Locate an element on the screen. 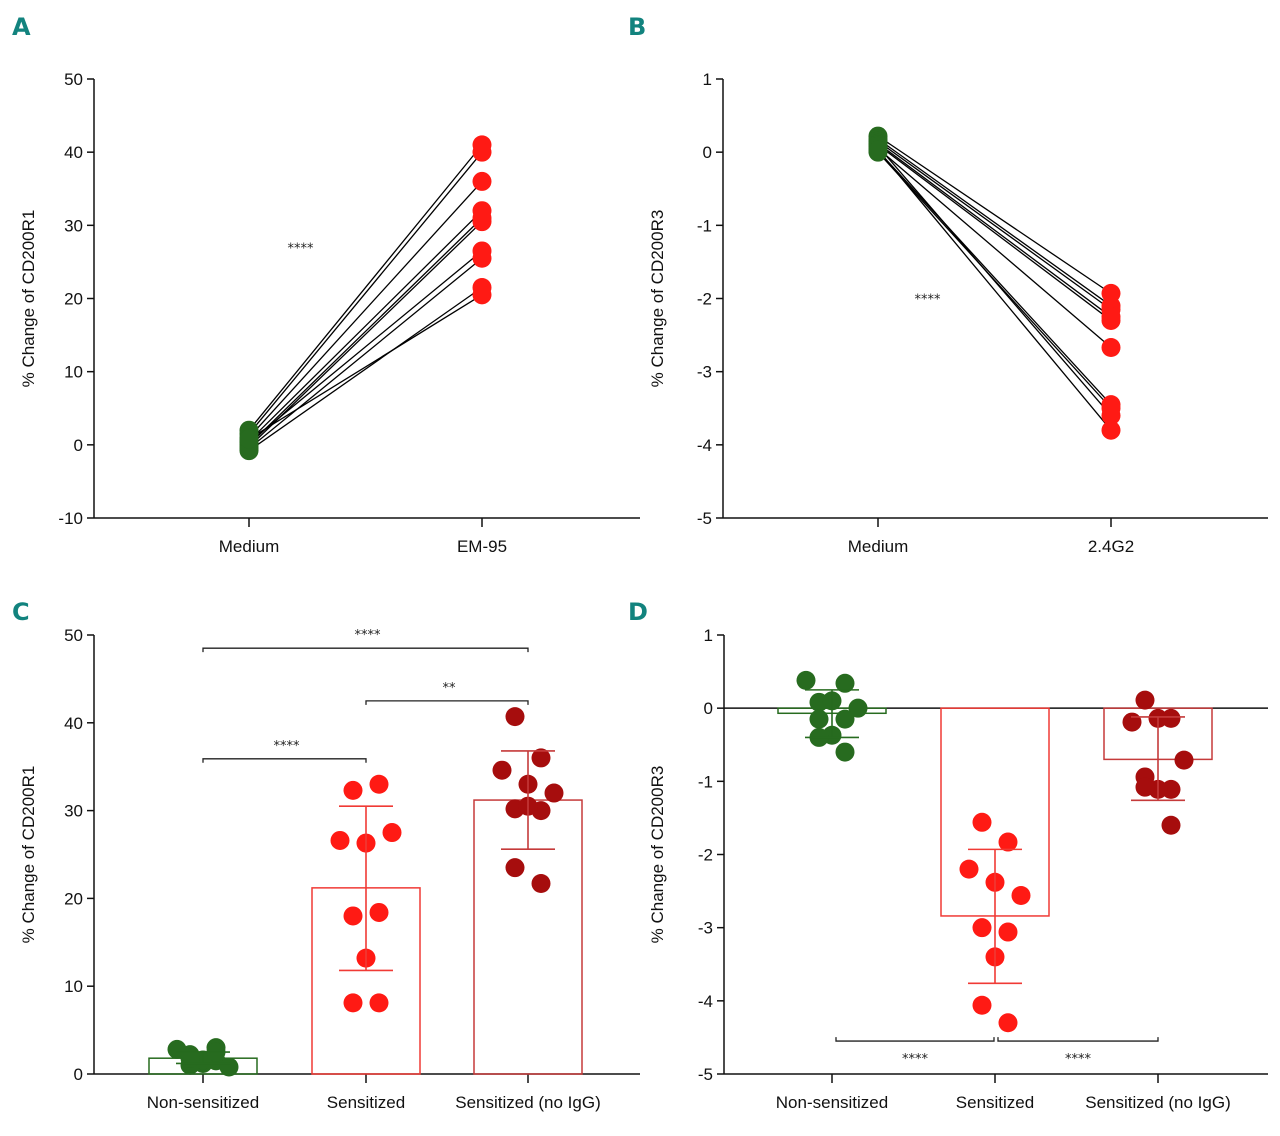 The width and height of the screenshot is (1280, 1136). y-tick-label: 1 is located at coordinates (707, 79).